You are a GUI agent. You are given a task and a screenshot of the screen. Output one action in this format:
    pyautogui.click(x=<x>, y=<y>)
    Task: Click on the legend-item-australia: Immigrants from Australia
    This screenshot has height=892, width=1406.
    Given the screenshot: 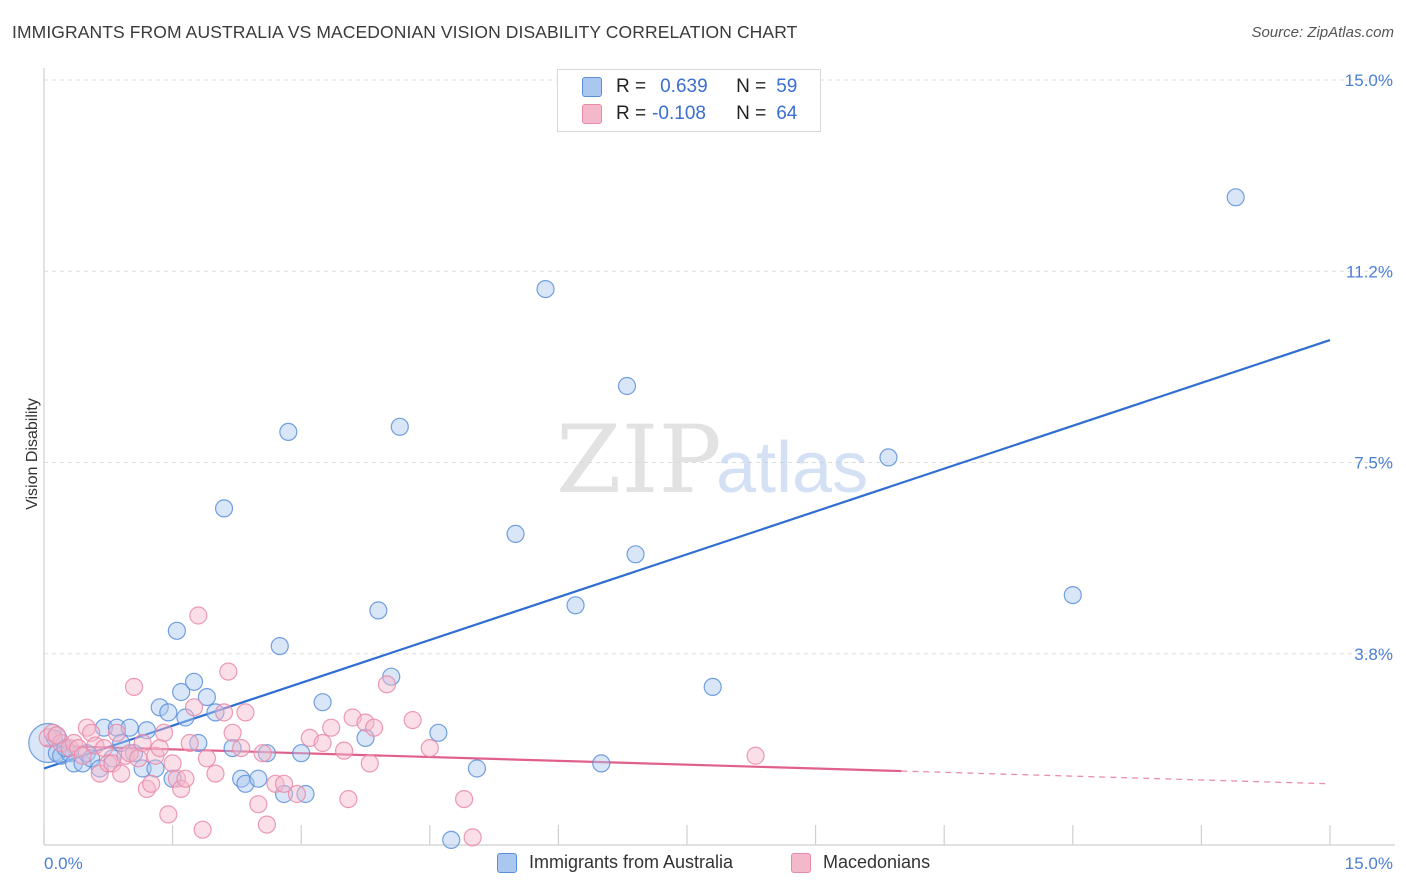 What is the action you would take?
    pyautogui.click(x=615, y=862)
    